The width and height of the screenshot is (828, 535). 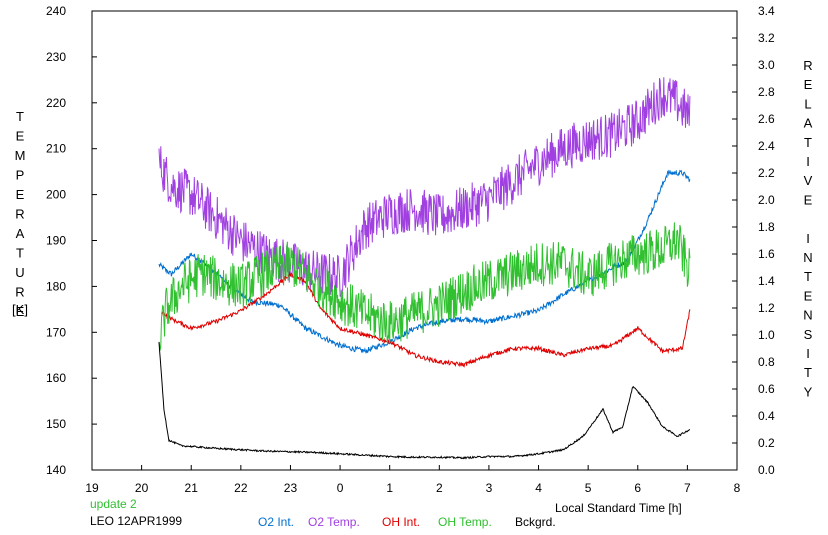 I want to click on left-tick-label: 220, so click(x=56, y=103).